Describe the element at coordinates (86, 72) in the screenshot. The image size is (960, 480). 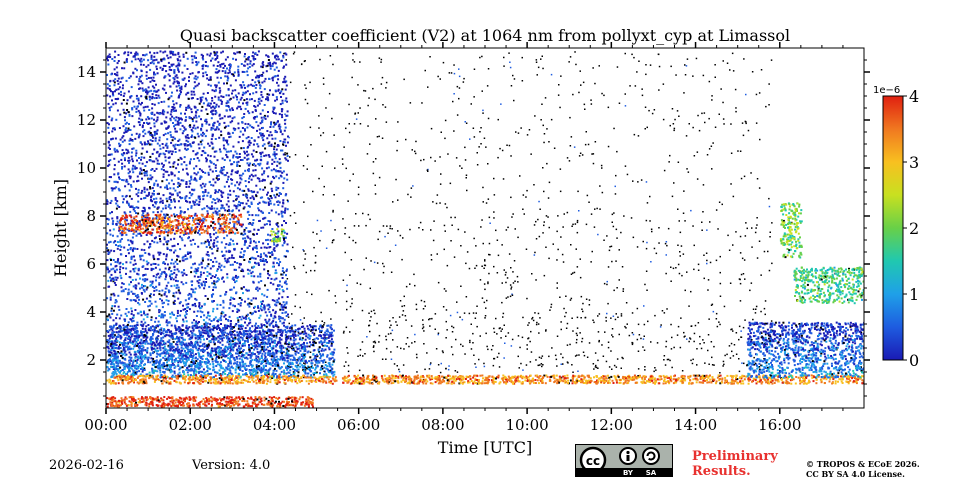
I see `y-tick-label: 14` at that location.